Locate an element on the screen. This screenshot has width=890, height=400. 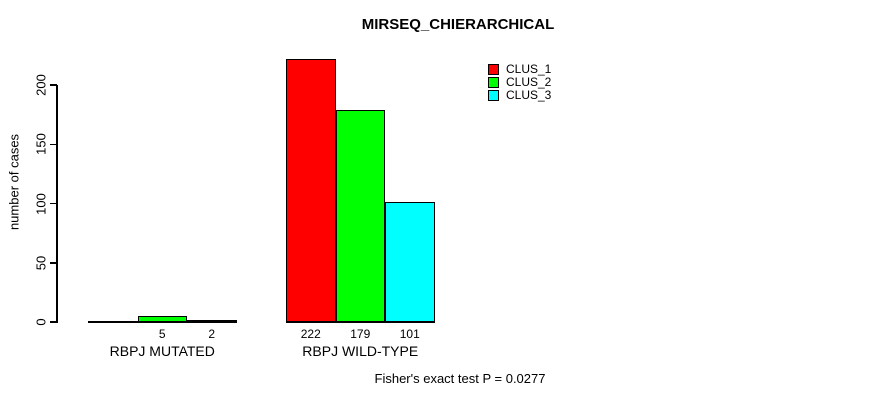
y-tick-label: 100 is located at coordinates (41, 203).